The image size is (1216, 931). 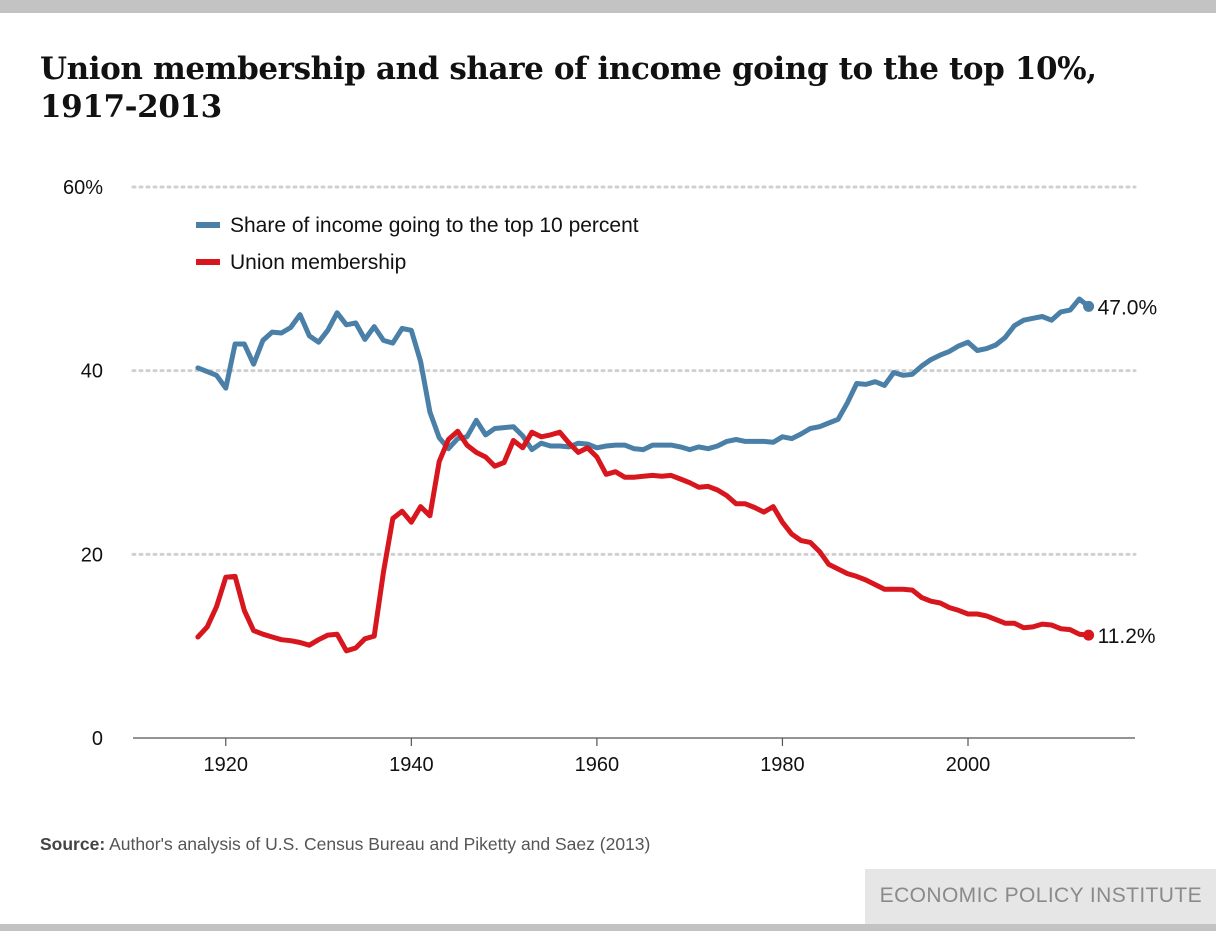 I want to click on y-tick-label-60: 60%, so click(x=83, y=188).